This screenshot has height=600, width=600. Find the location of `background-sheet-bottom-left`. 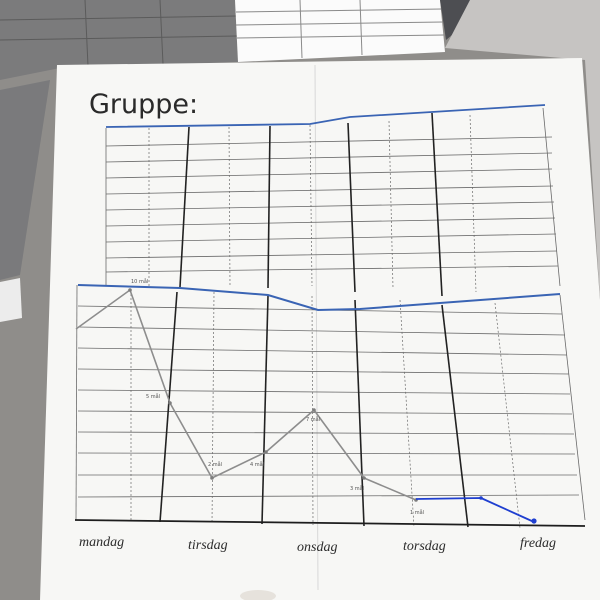

background-sheet-bottom-left is located at coordinates (25, 180).